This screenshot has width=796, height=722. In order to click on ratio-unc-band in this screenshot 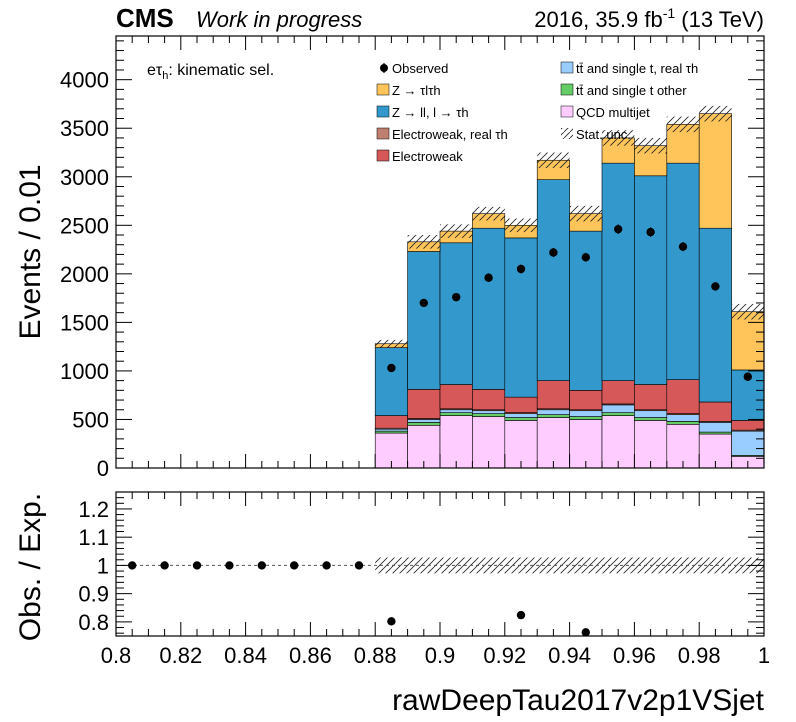, I will do `click(569, 565)`.